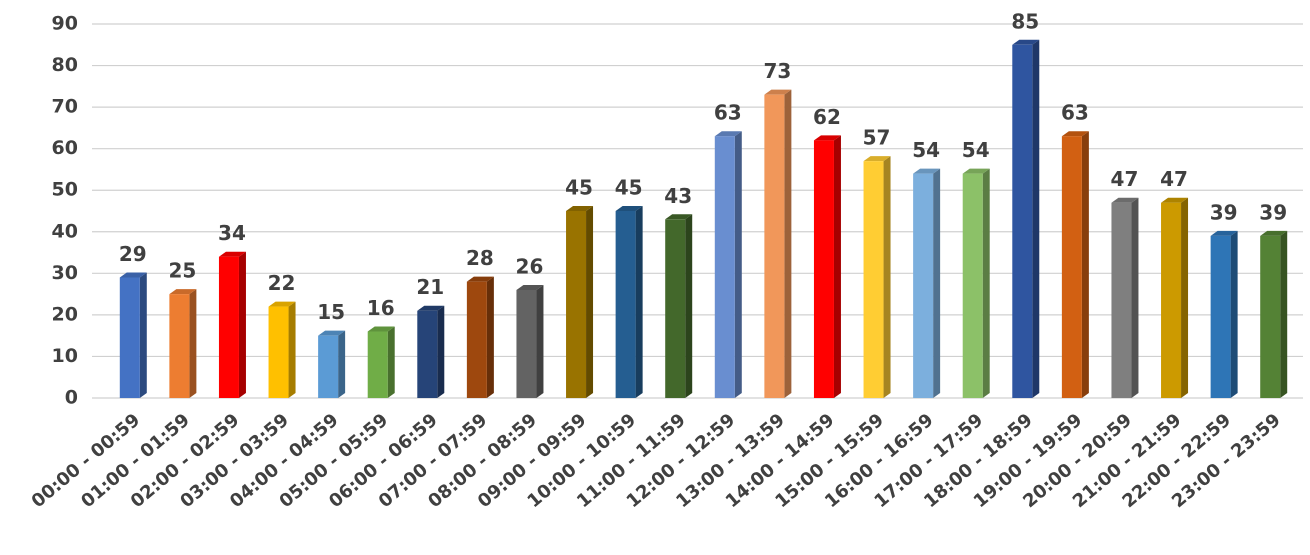 This screenshot has height=555, width=1310. I want to click on value-label: 21, so click(430, 287).